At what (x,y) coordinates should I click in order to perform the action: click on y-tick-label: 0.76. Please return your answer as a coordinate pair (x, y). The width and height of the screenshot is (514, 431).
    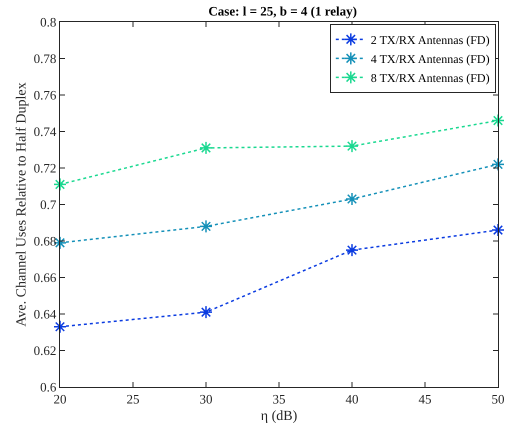
    Looking at the image, I should click on (45, 95).